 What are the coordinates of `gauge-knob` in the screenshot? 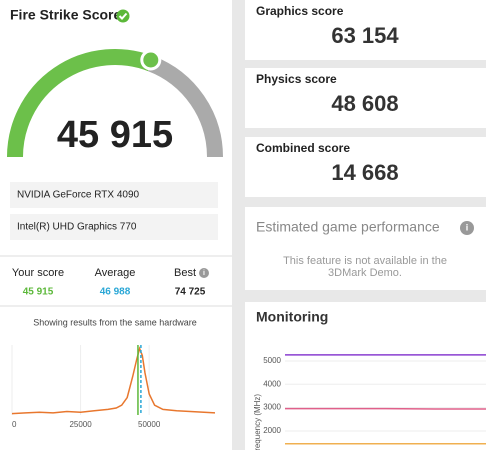 It's located at (151, 60).